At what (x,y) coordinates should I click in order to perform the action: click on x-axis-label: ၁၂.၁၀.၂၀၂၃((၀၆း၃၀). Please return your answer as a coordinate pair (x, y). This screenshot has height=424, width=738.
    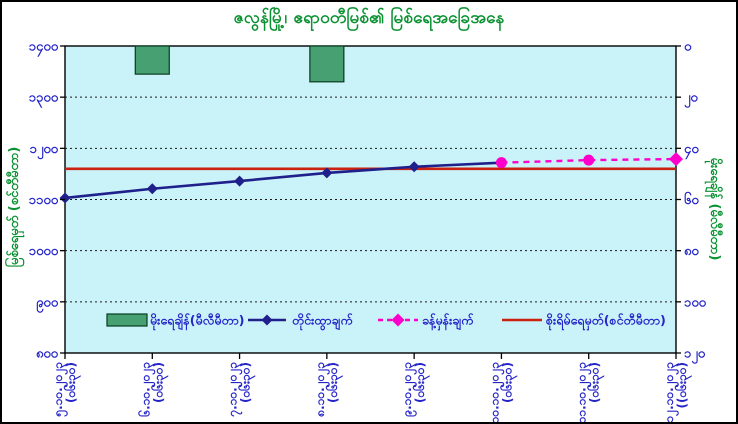
    Looking at the image, I should click on (677, 392).